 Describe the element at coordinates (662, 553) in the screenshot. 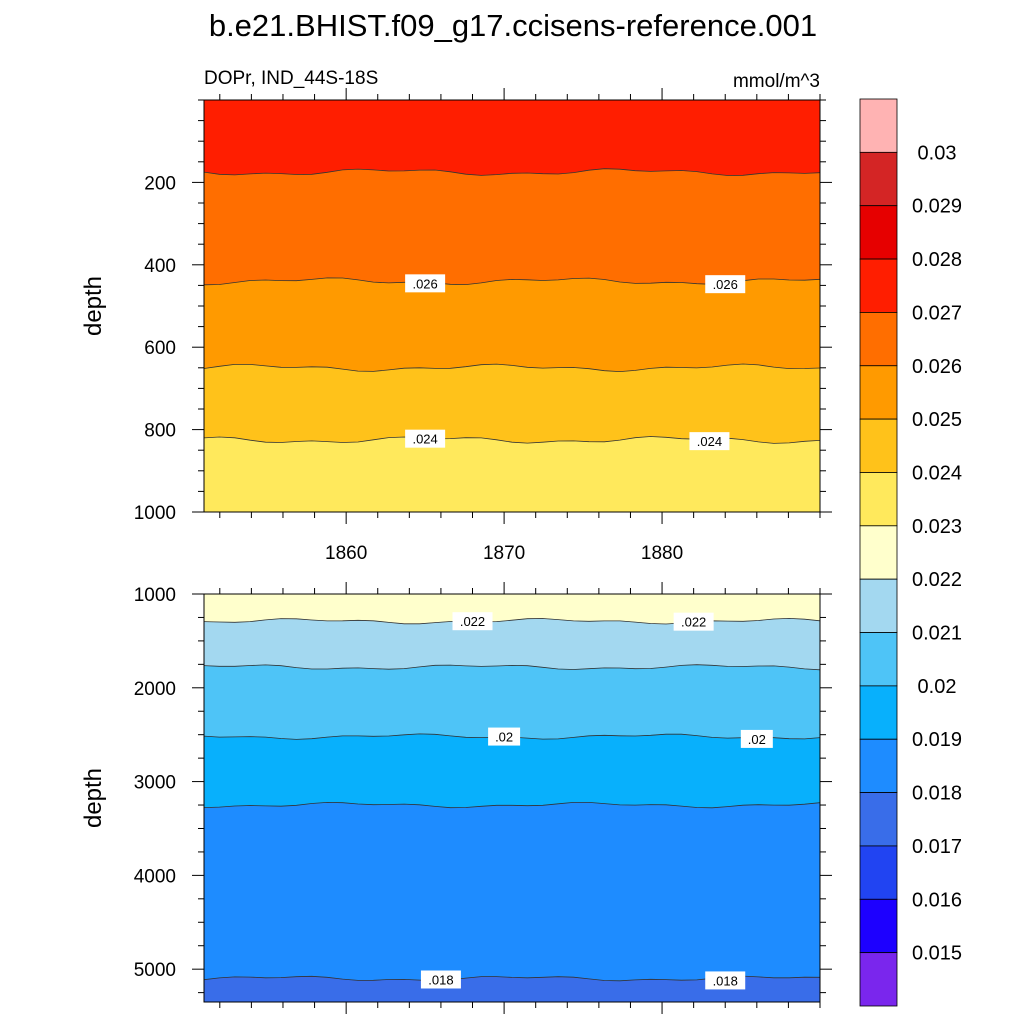

I see `x-tick-label: 1880` at that location.